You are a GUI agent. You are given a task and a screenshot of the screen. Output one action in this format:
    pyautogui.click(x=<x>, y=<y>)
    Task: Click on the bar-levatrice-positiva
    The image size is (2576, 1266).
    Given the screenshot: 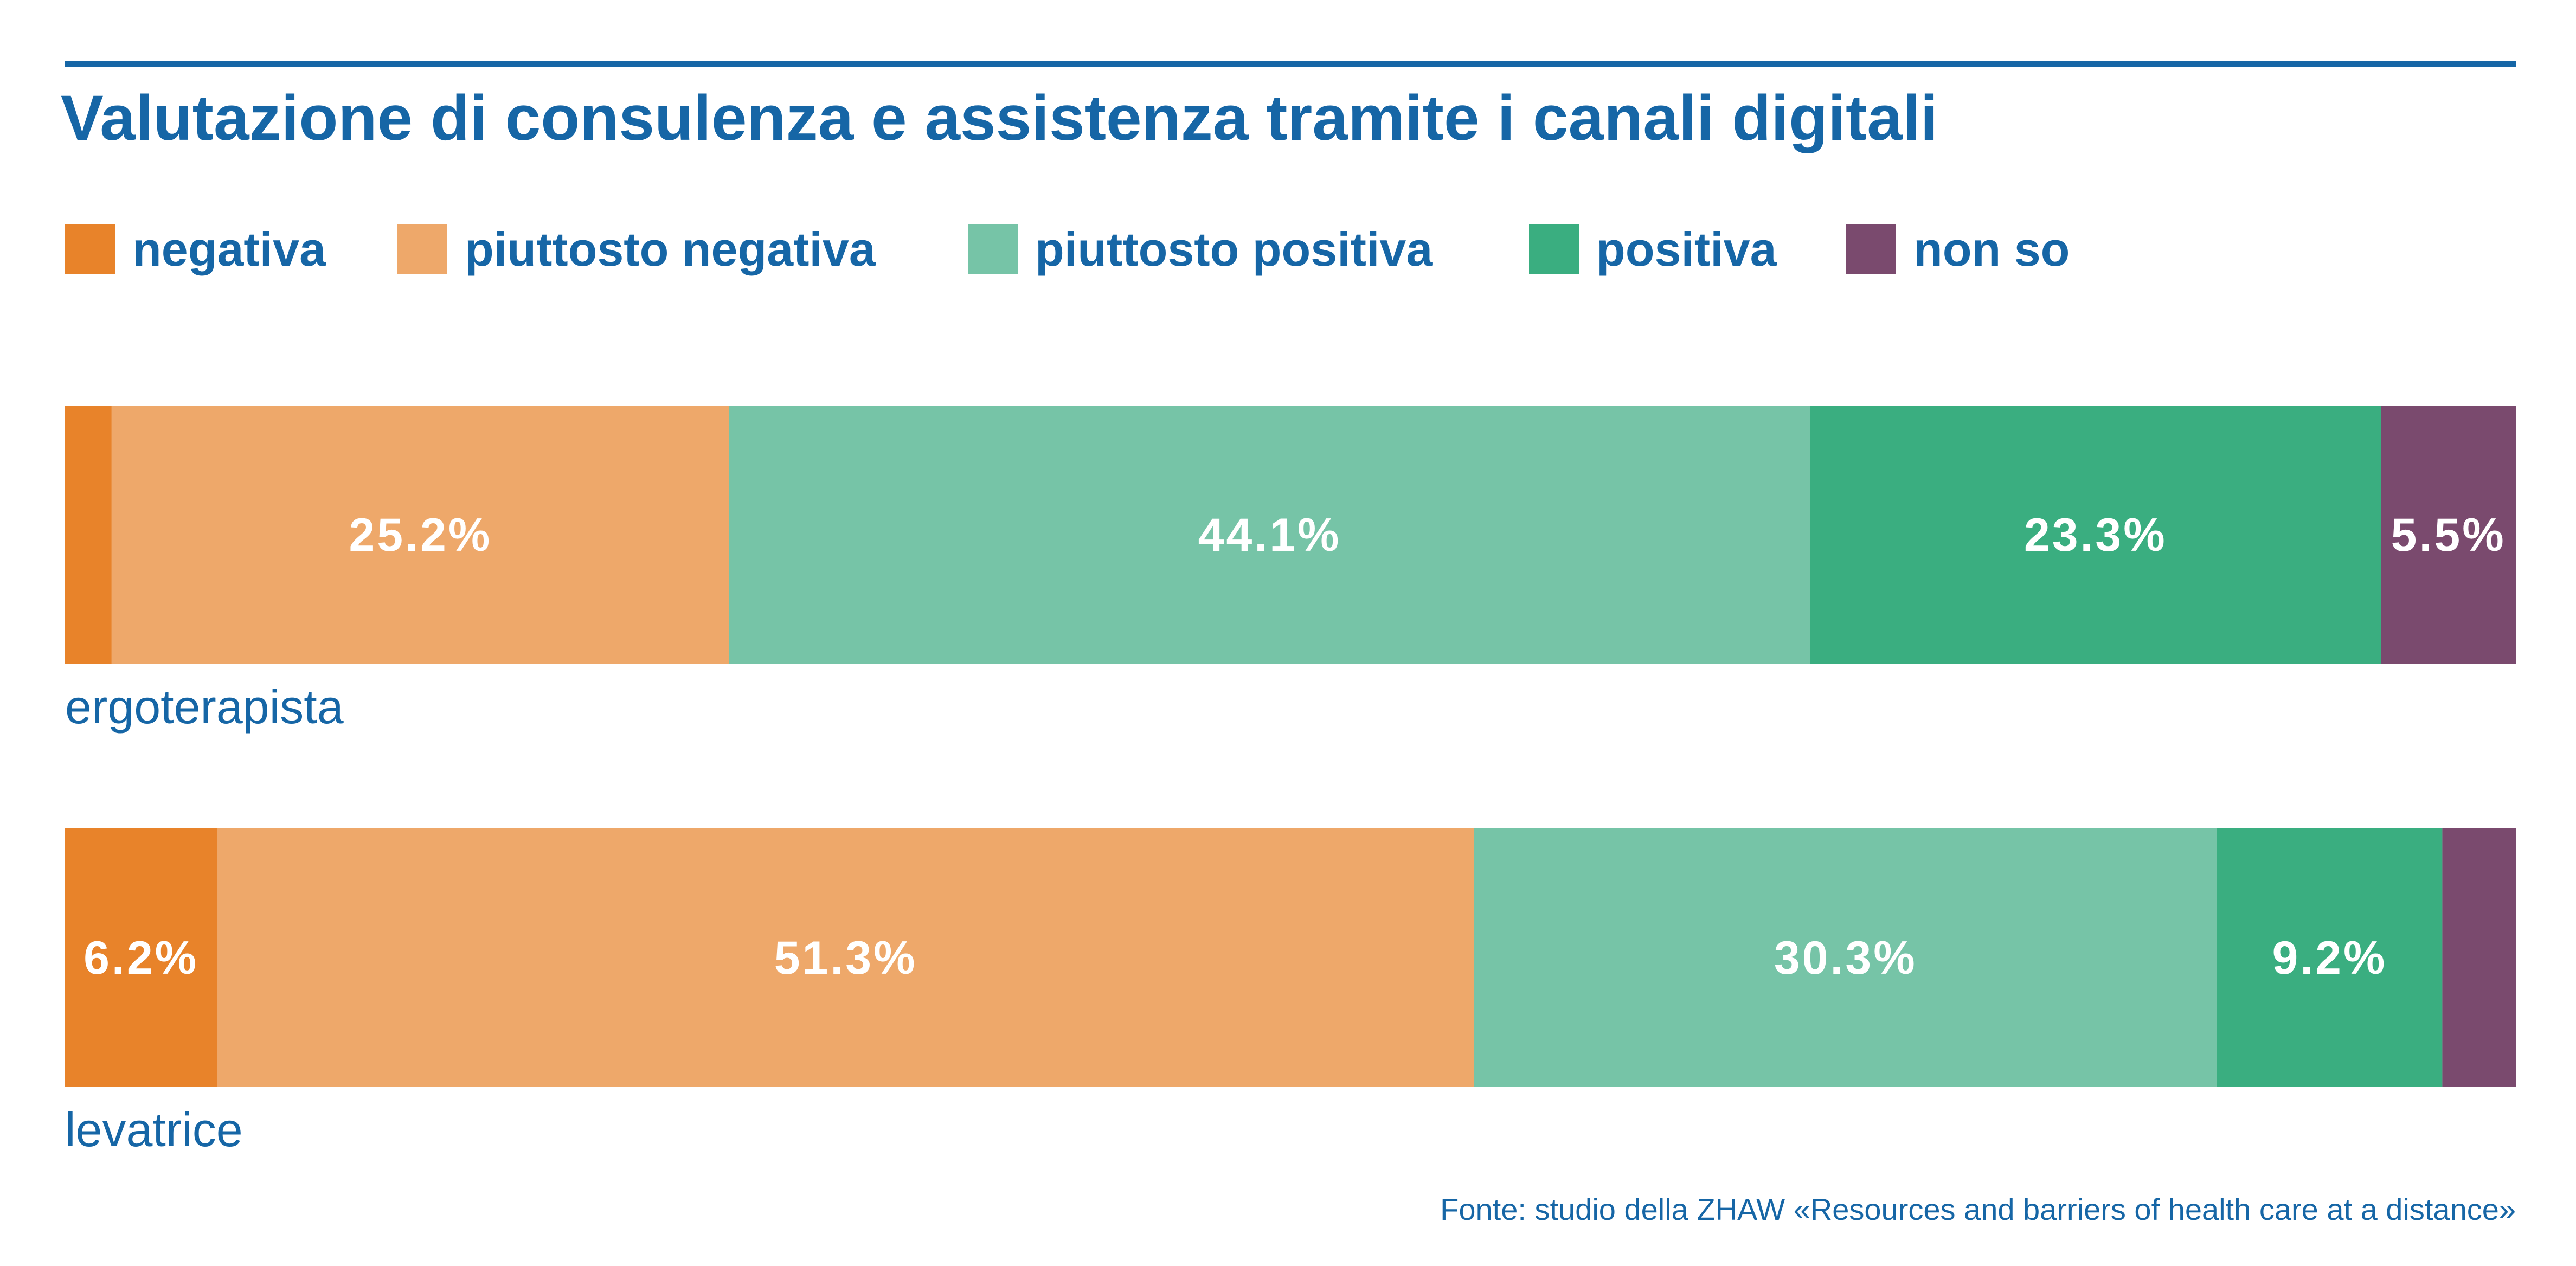 What is the action you would take?
    pyautogui.click(x=2330, y=957)
    